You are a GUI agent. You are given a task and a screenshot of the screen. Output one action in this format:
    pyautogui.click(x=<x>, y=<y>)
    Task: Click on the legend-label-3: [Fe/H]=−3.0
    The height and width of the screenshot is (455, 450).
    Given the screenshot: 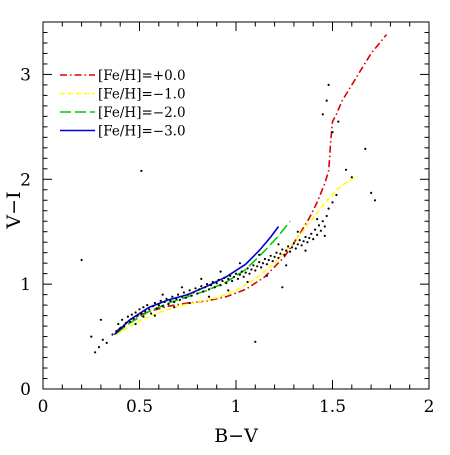 What is the action you would take?
    pyautogui.click(x=142, y=132)
    